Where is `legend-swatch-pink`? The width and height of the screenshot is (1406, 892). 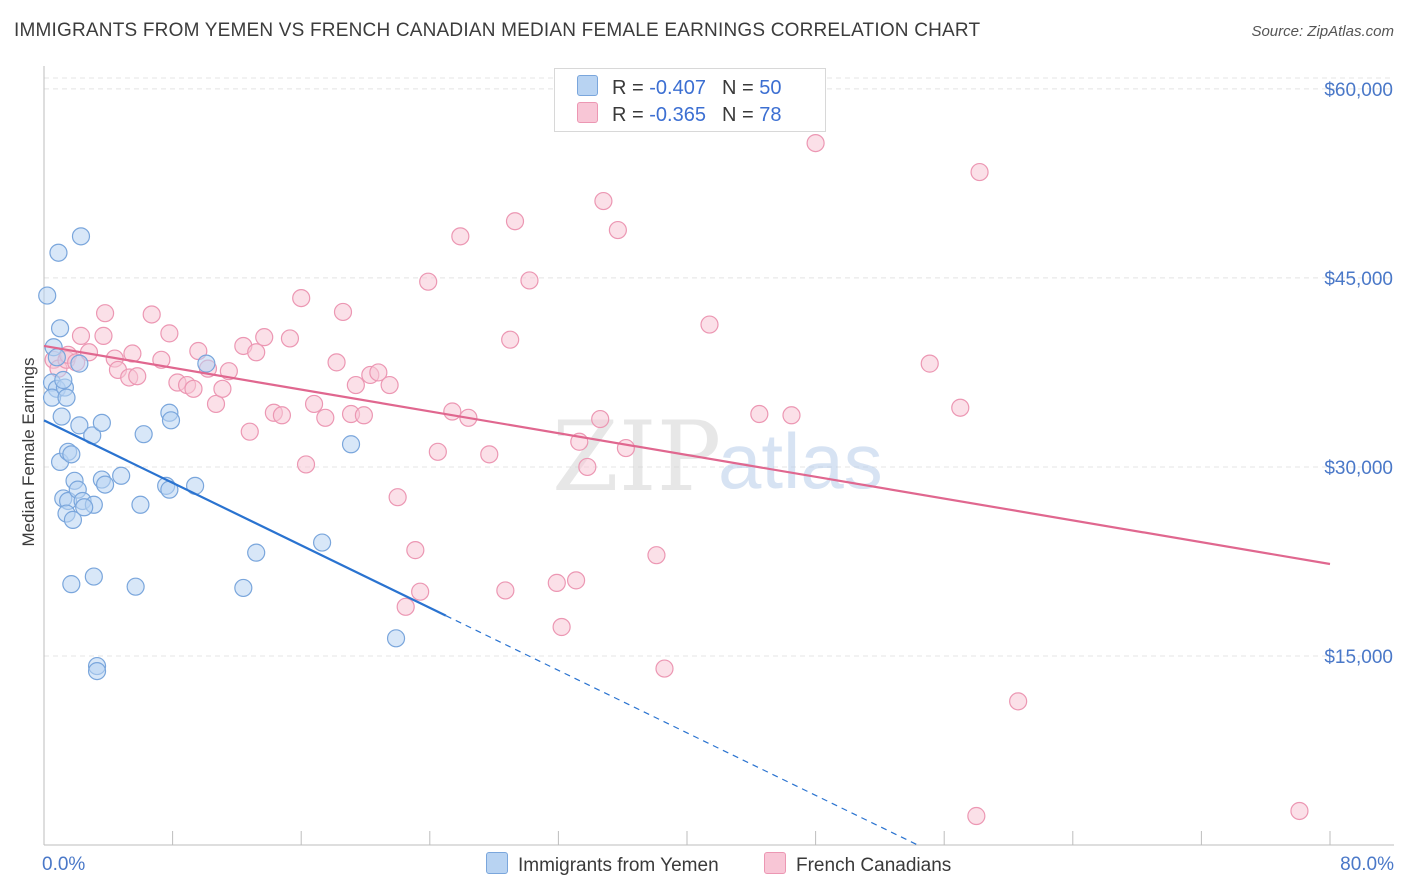
legend-swatch-pink is located at coordinates (587, 112).